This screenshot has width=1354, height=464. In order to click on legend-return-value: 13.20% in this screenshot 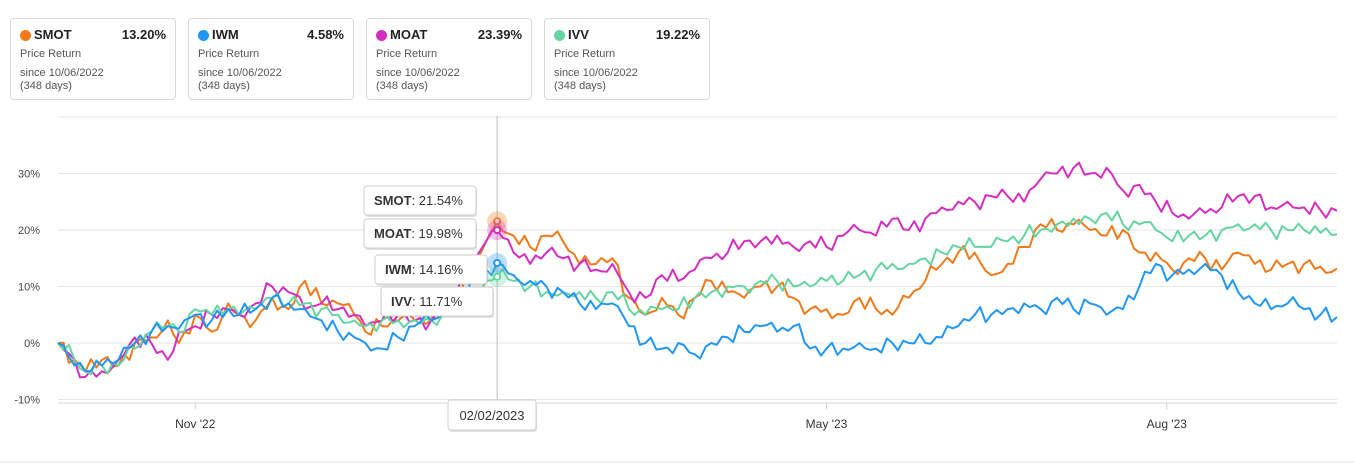, I will do `click(143, 34)`.